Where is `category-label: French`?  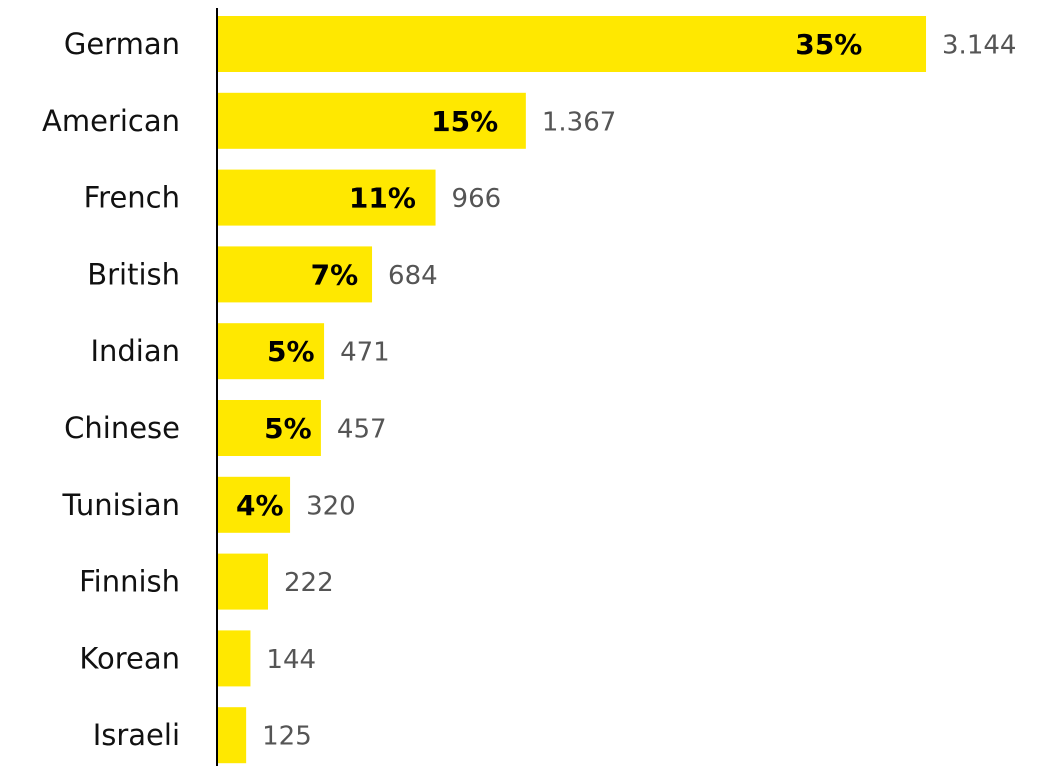 category-label: French is located at coordinates (132, 198).